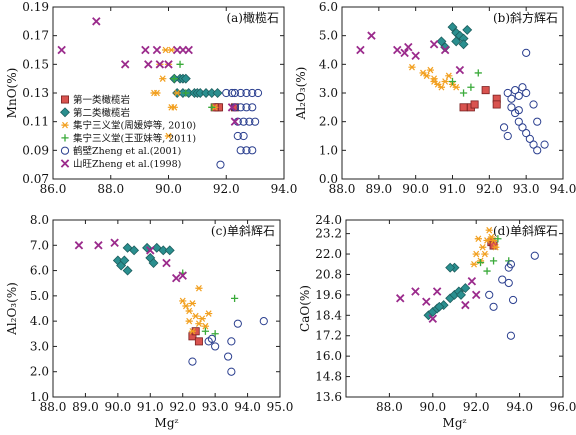  Describe the element at coordinates (328, 274) in the screenshot. I see `y-tick-label: 20.8` at that location.